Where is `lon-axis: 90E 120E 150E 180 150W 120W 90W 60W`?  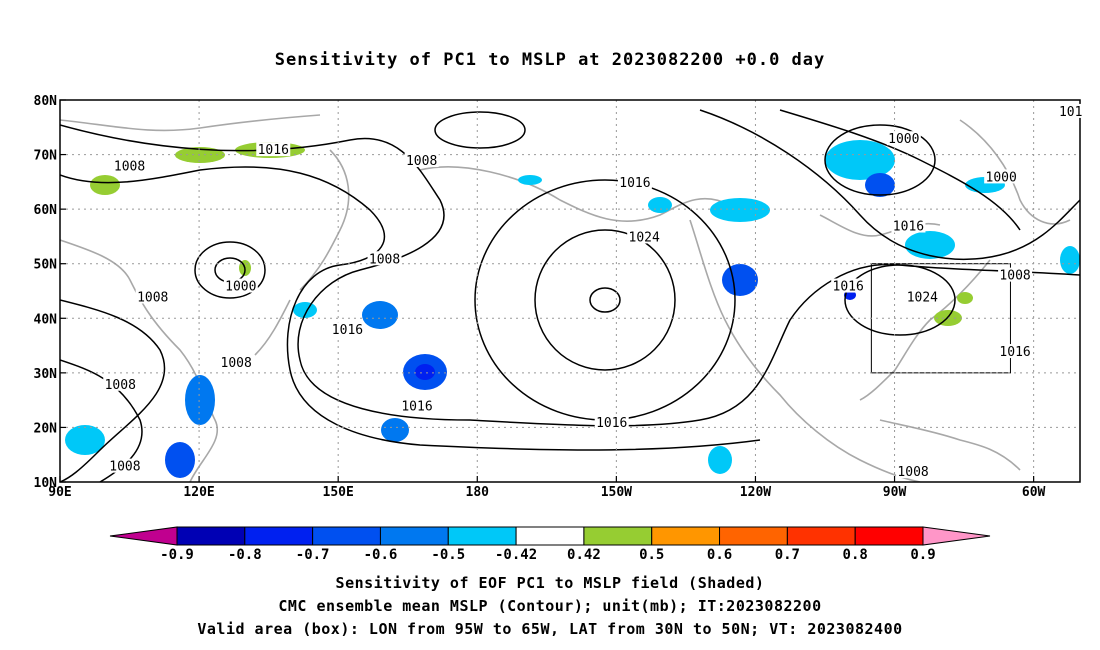
lon-axis: 90E 120E 150E 180 150W 120W 90W 60W is located at coordinates (547, 488).